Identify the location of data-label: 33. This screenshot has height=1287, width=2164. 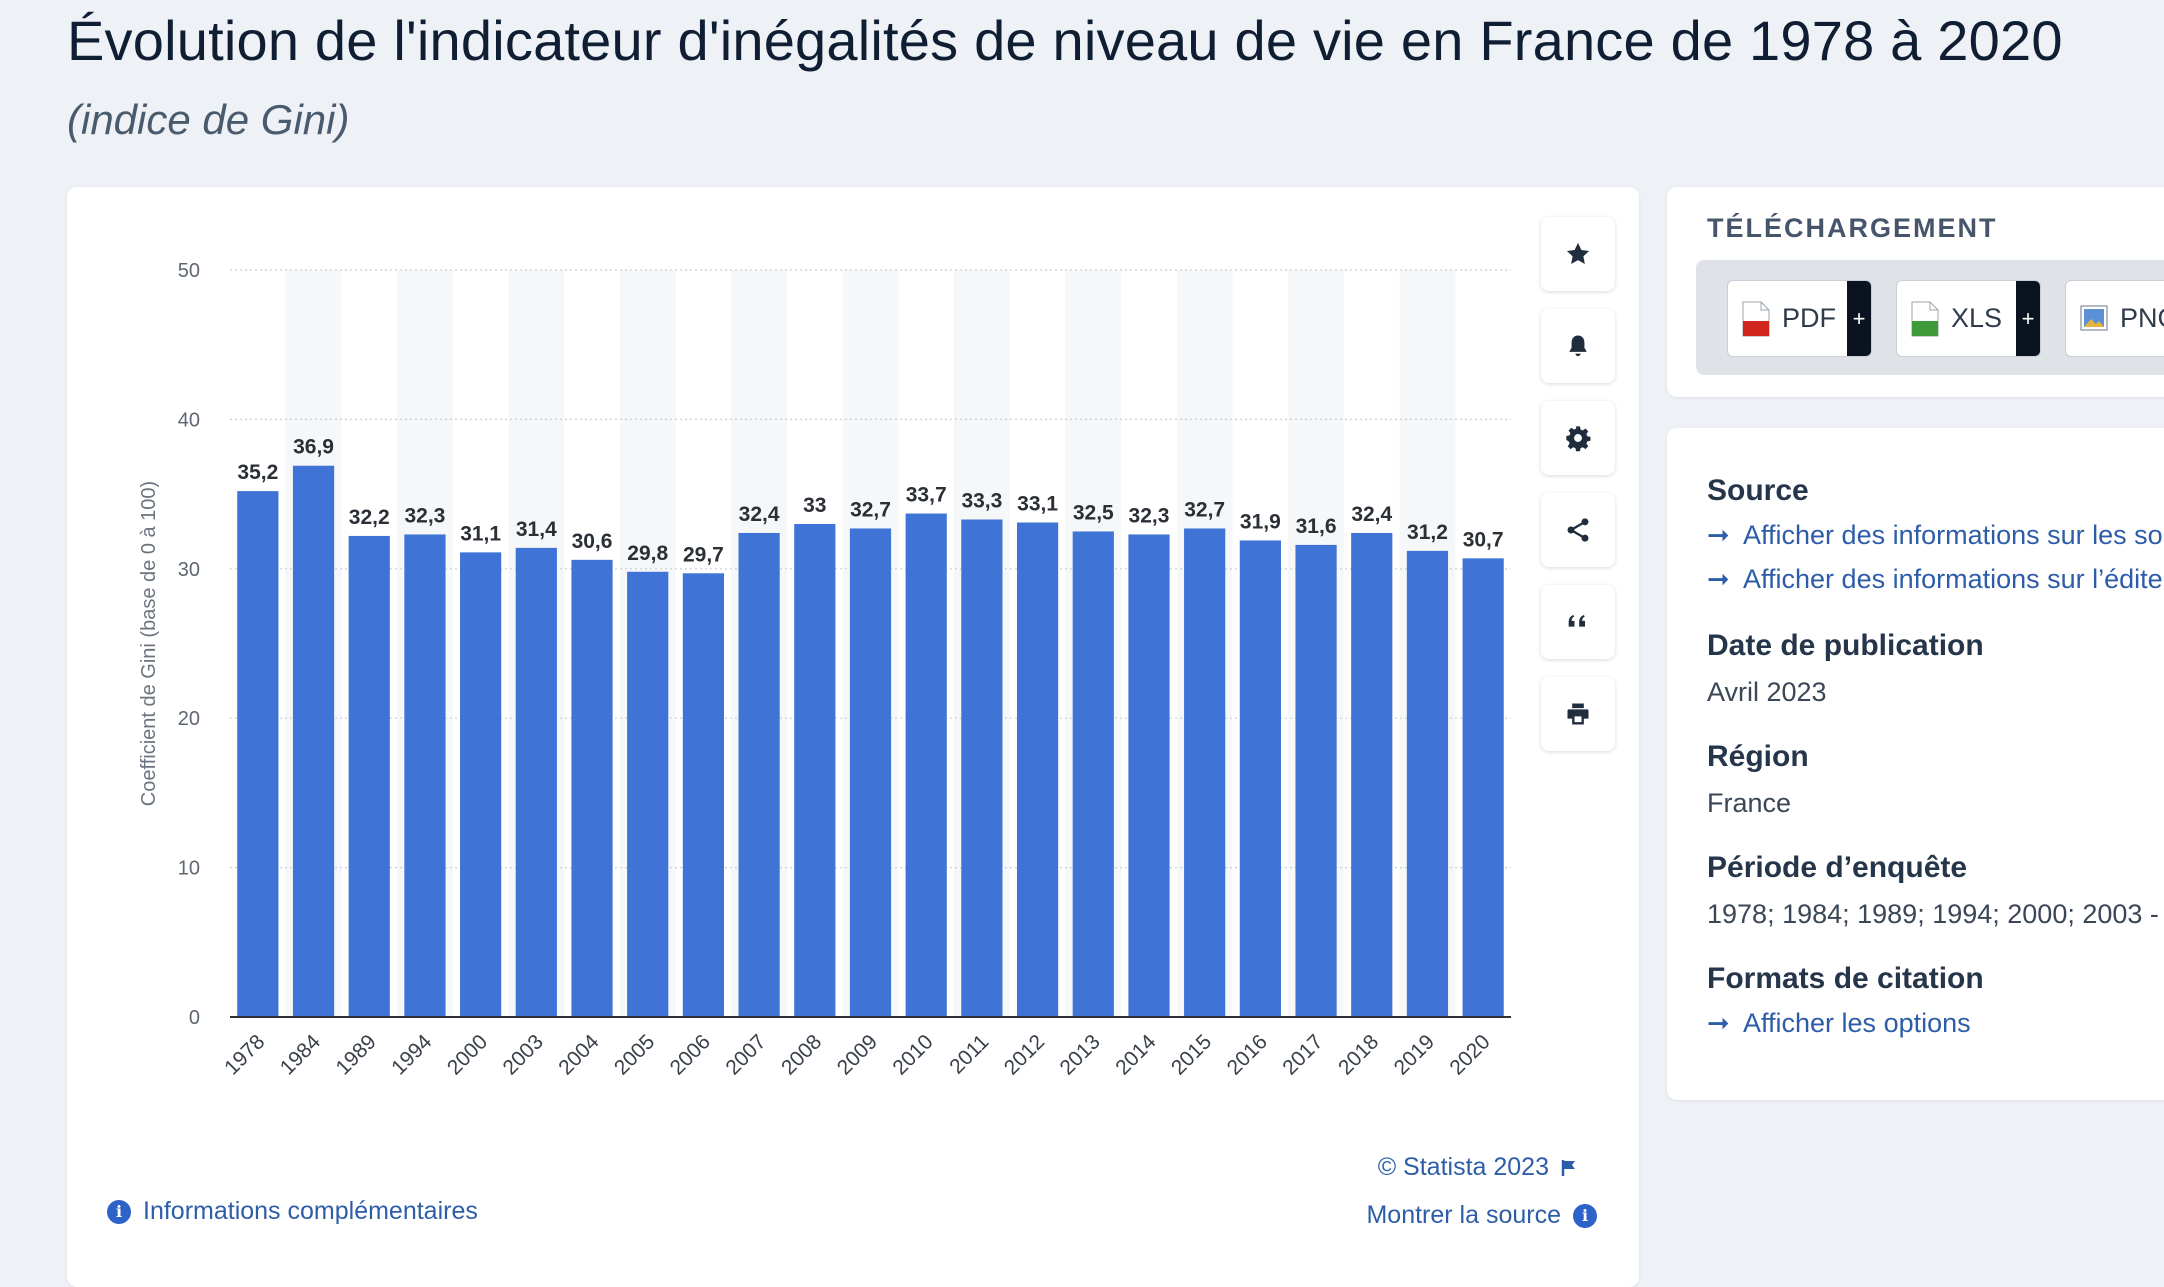
(814, 505).